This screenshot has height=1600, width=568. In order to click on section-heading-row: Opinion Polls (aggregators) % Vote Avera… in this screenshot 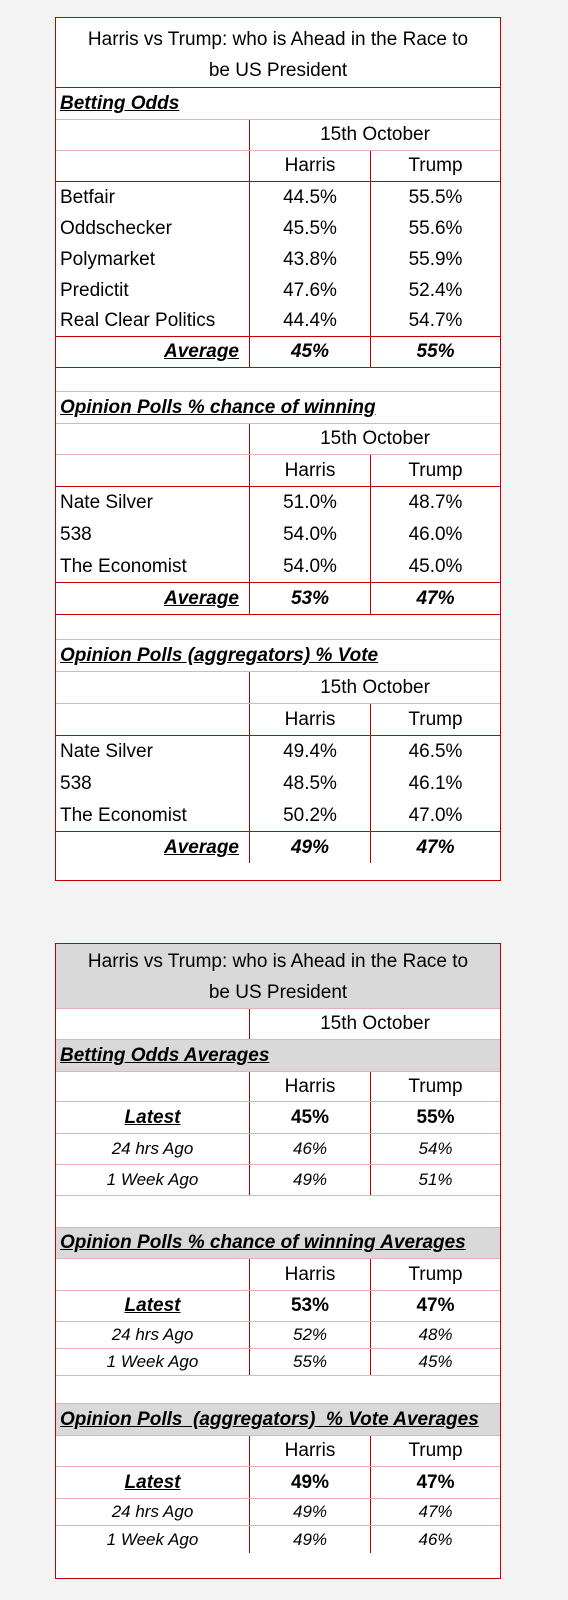, I will do `click(278, 1420)`.